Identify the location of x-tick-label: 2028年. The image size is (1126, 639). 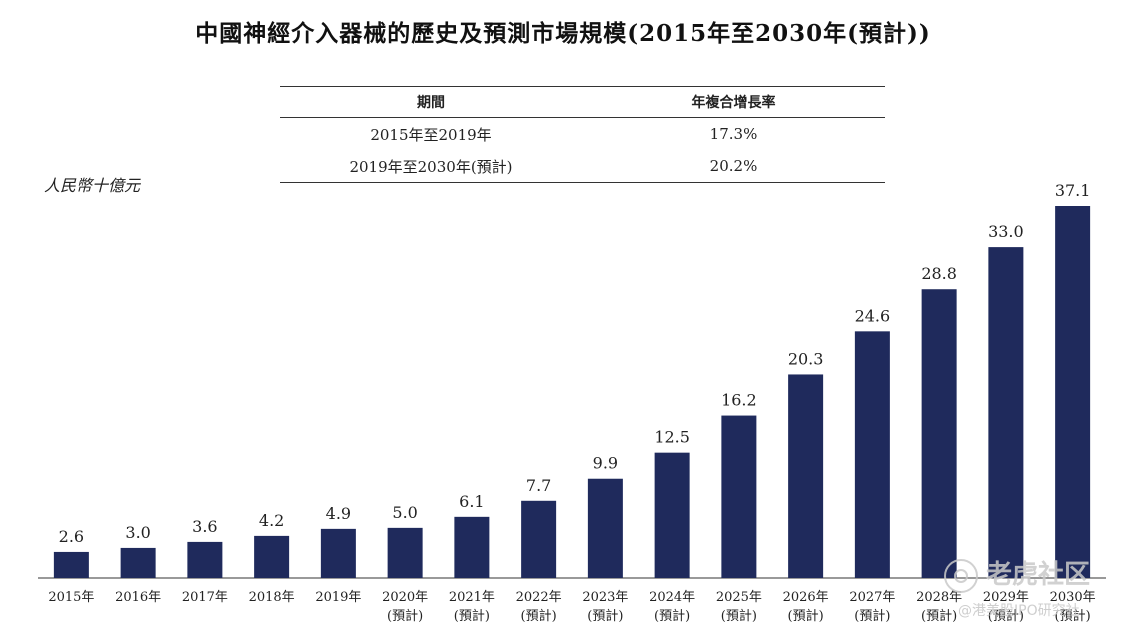
(939, 597).